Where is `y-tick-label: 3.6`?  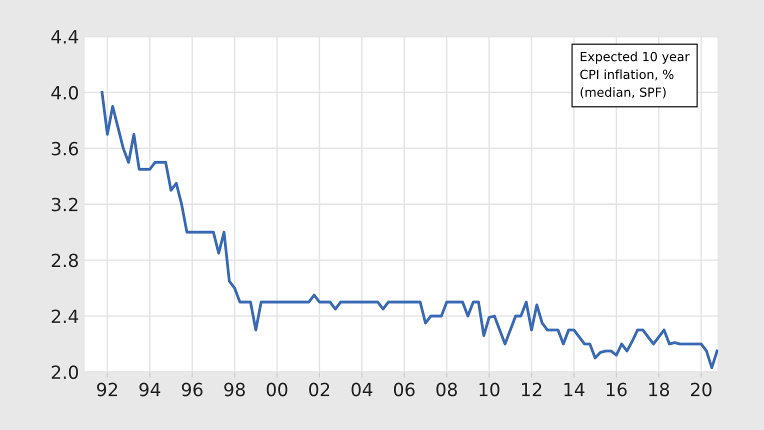 y-tick-label: 3.6 is located at coordinates (65, 149).